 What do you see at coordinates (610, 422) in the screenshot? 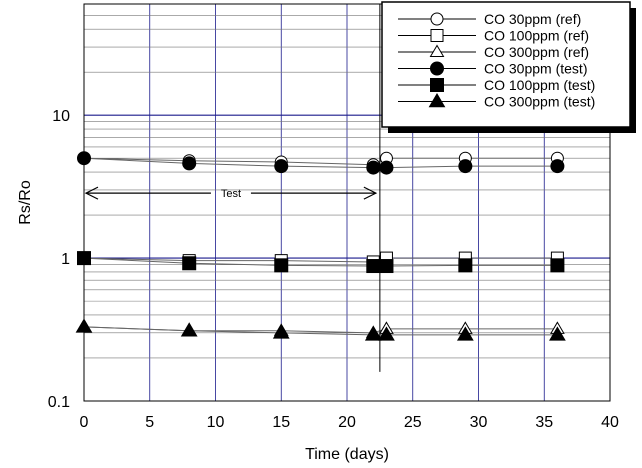
I see `x-tick-label: 40` at bounding box center [610, 422].